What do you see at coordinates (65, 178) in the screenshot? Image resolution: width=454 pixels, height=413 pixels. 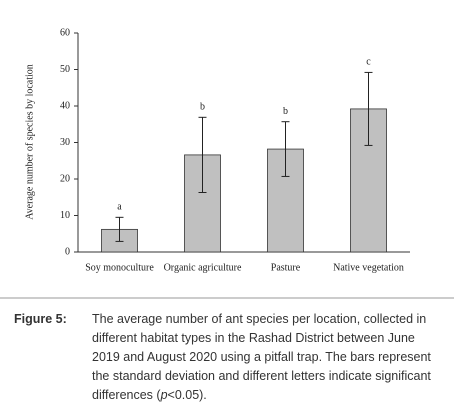 I see `y-tick-label: 20` at bounding box center [65, 178].